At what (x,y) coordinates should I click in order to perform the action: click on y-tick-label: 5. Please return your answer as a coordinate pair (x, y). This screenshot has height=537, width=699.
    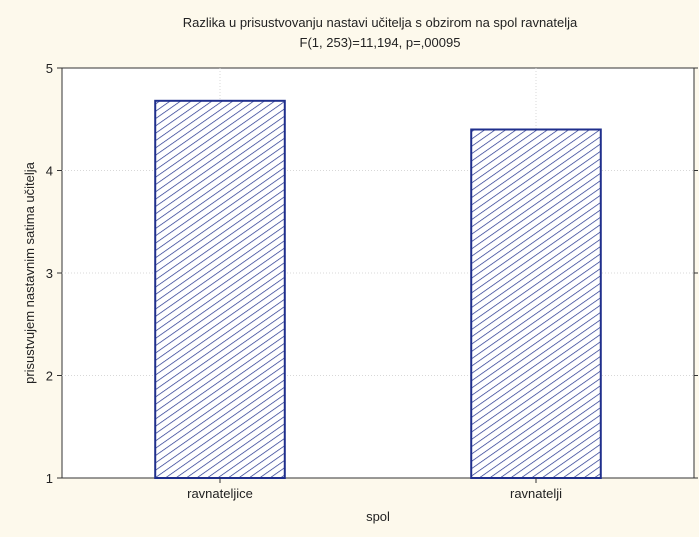
    Looking at the image, I should click on (49, 68).